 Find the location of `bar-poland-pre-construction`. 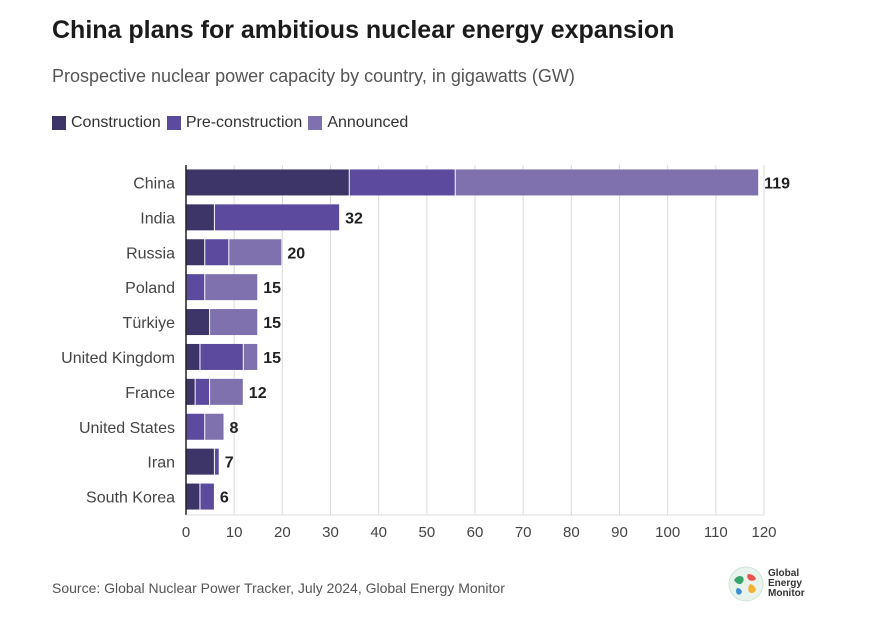

bar-poland-pre-construction is located at coordinates (195, 287).